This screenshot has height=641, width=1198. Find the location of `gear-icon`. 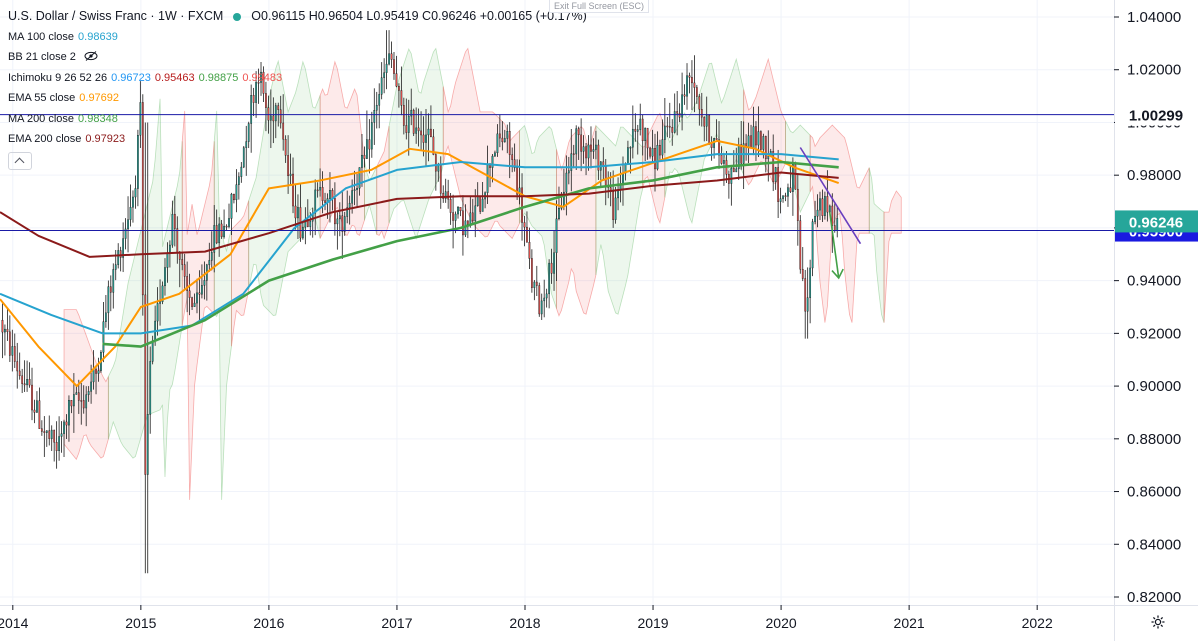

gear-icon is located at coordinates (1158, 622).